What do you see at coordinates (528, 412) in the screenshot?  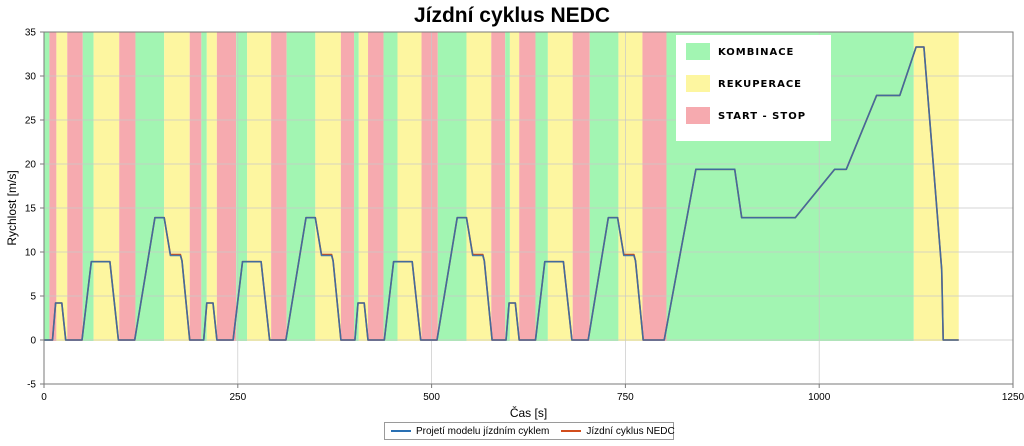 I see `x-axis-label: Čas [s]` at bounding box center [528, 412].